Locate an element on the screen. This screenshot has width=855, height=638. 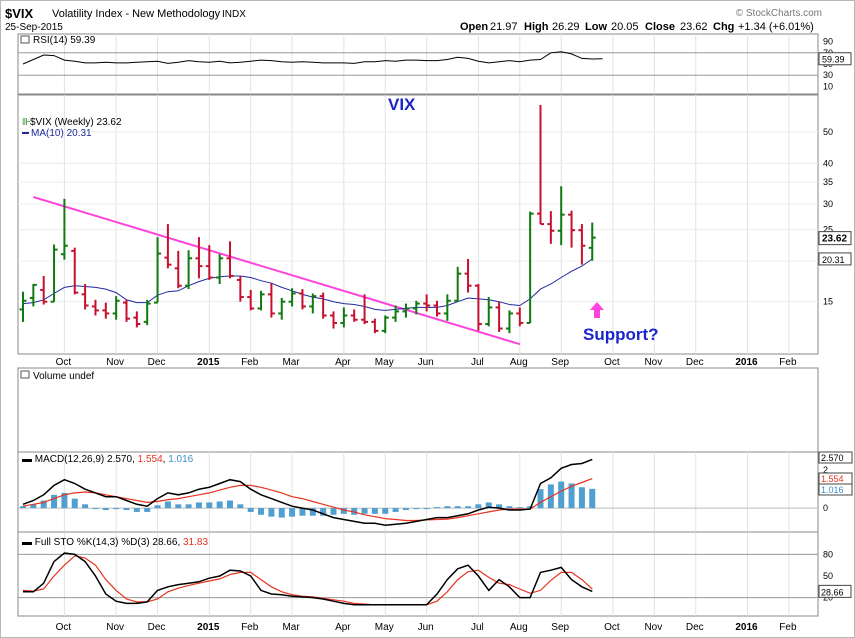
close-value: 23.62 is located at coordinates (694, 27).